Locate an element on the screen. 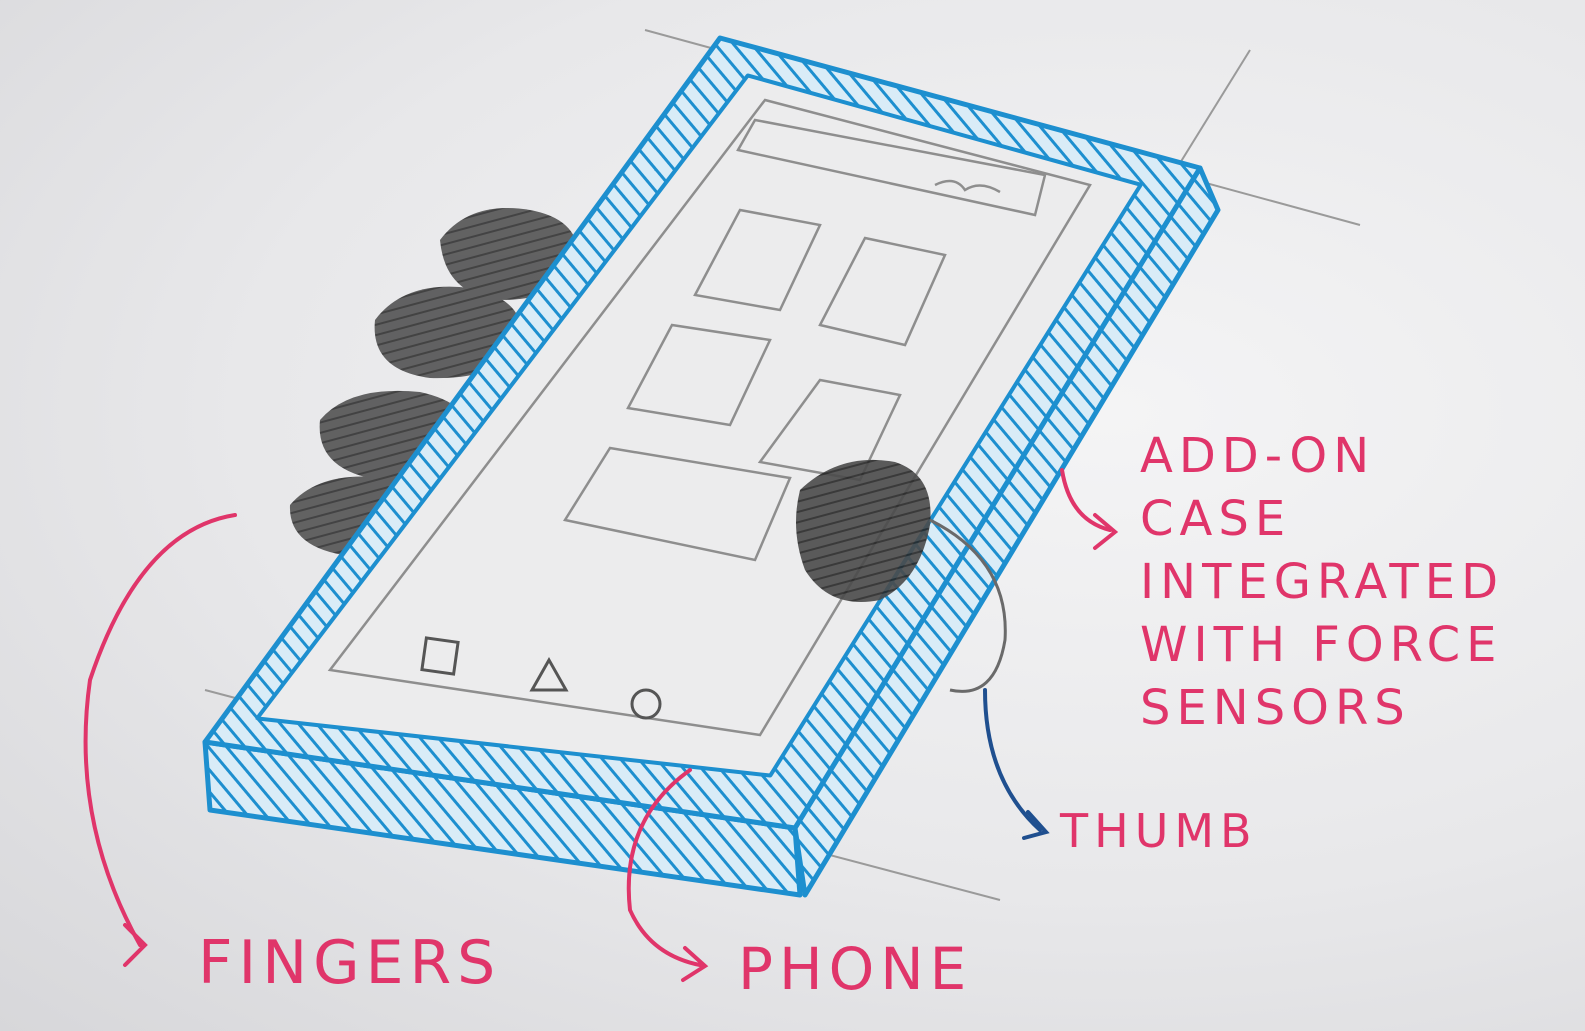 This screenshot has width=1585, height=1031. phone-label: PHONE is located at coordinates (855, 969).